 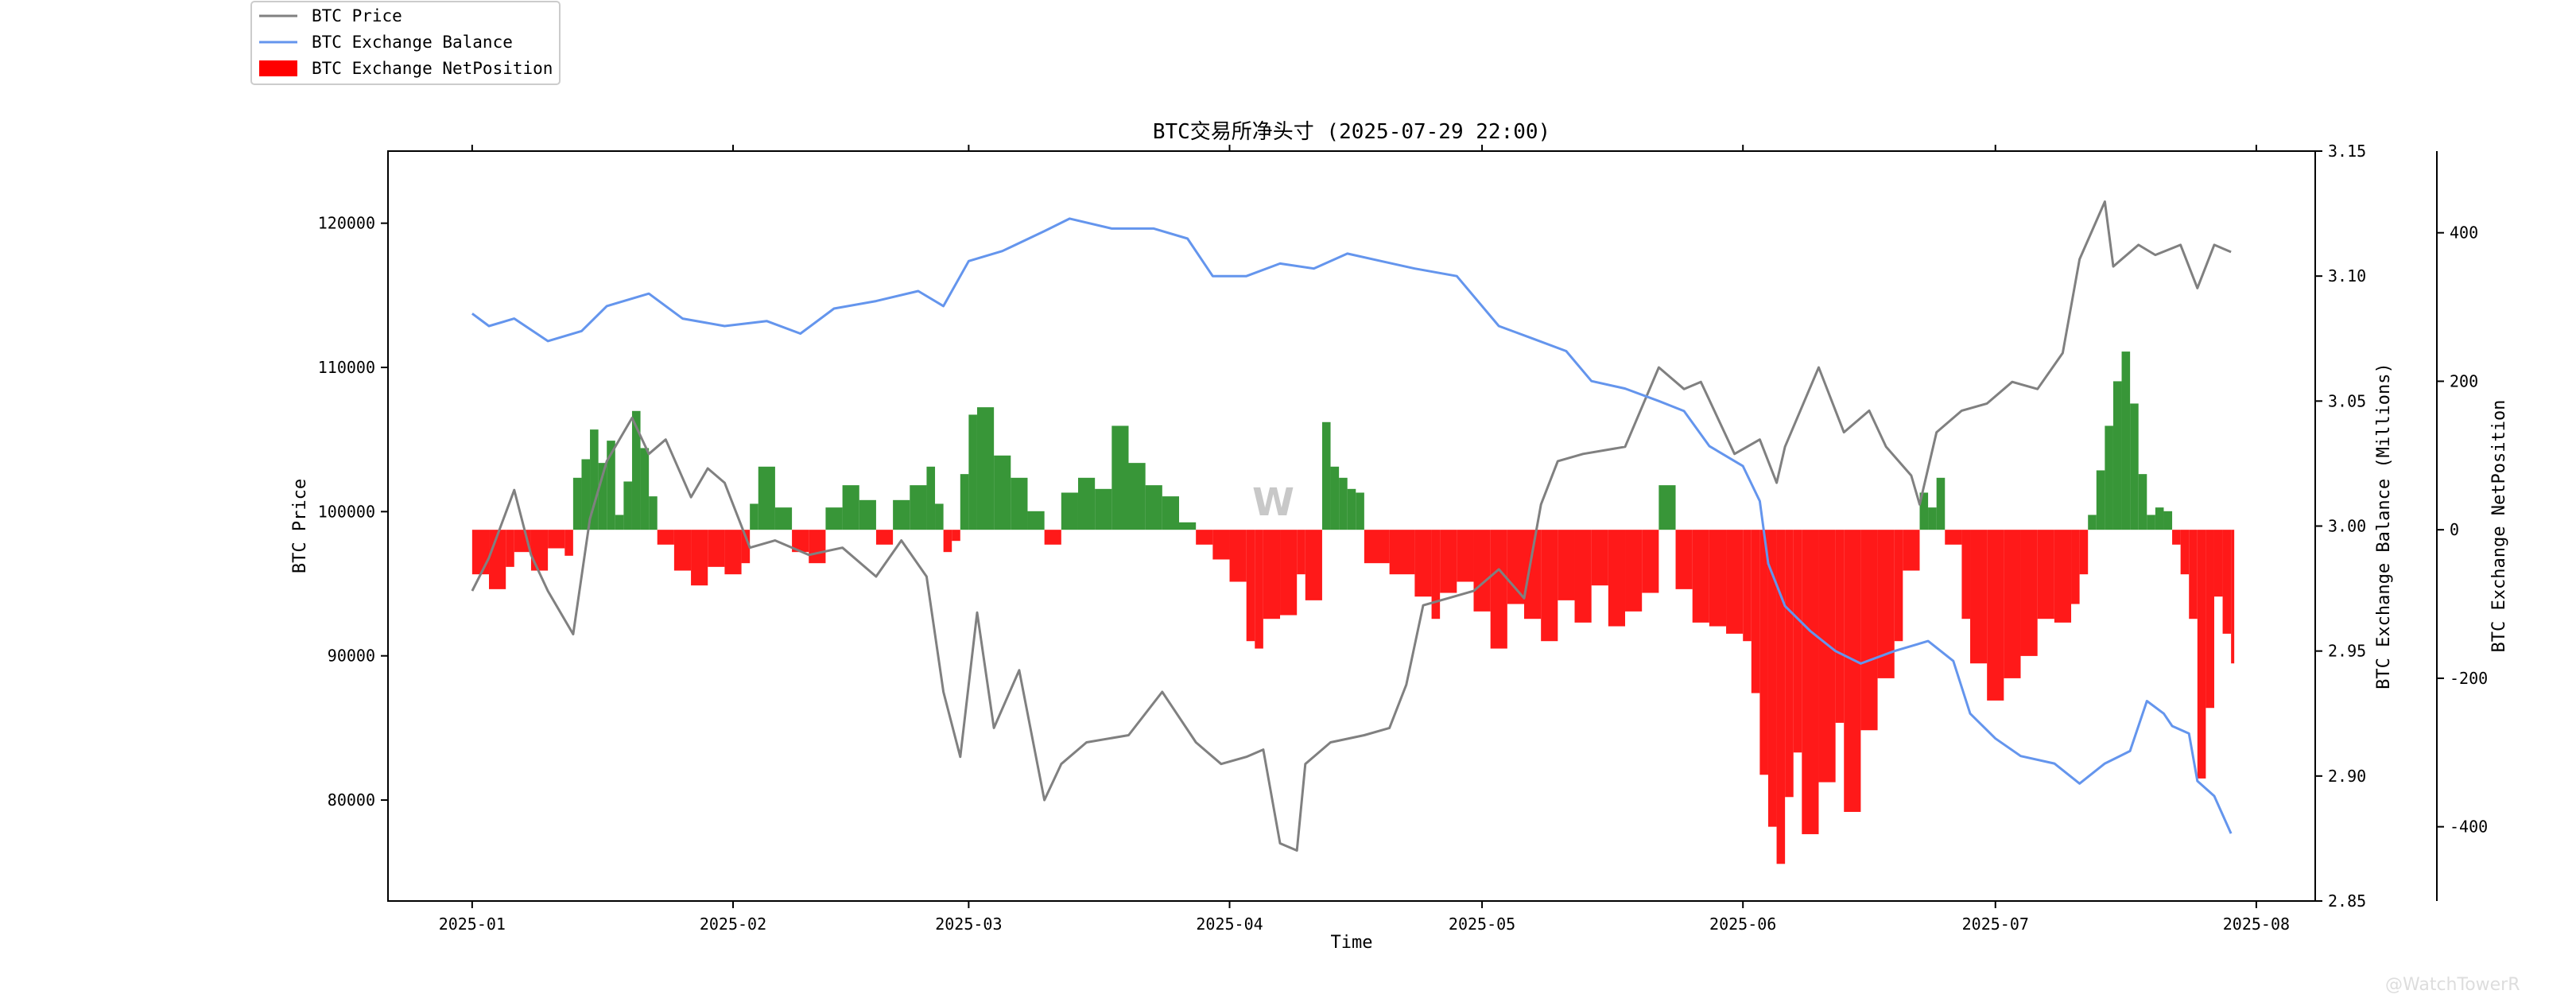 What do you see at coordinates (433, 68) in the screenshot?
I see `legend-label: BTC Exchange NetPosition` at bounding box center [433, 68].